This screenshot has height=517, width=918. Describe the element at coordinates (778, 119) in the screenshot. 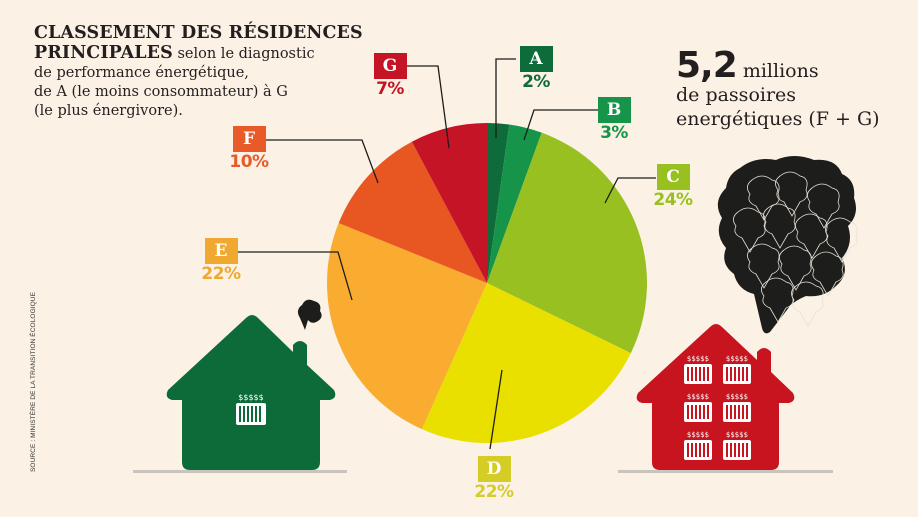

I see `stat-line3: energétiques (F + G)` at that location.